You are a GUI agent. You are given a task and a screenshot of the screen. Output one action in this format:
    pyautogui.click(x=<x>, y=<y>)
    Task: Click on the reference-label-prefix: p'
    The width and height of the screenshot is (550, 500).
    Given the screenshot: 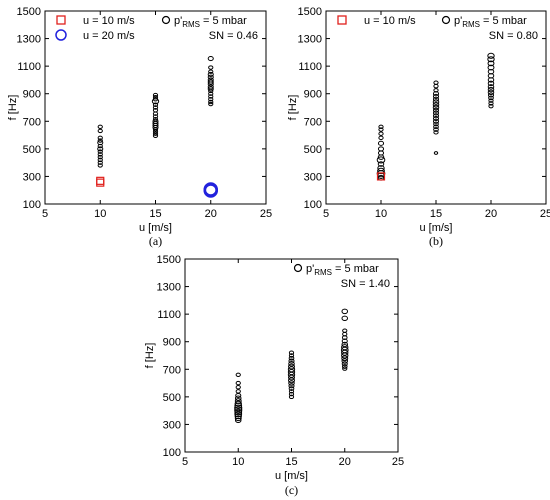 What is the action you would take?
    pyautogui.click(x=178, y=21)
    